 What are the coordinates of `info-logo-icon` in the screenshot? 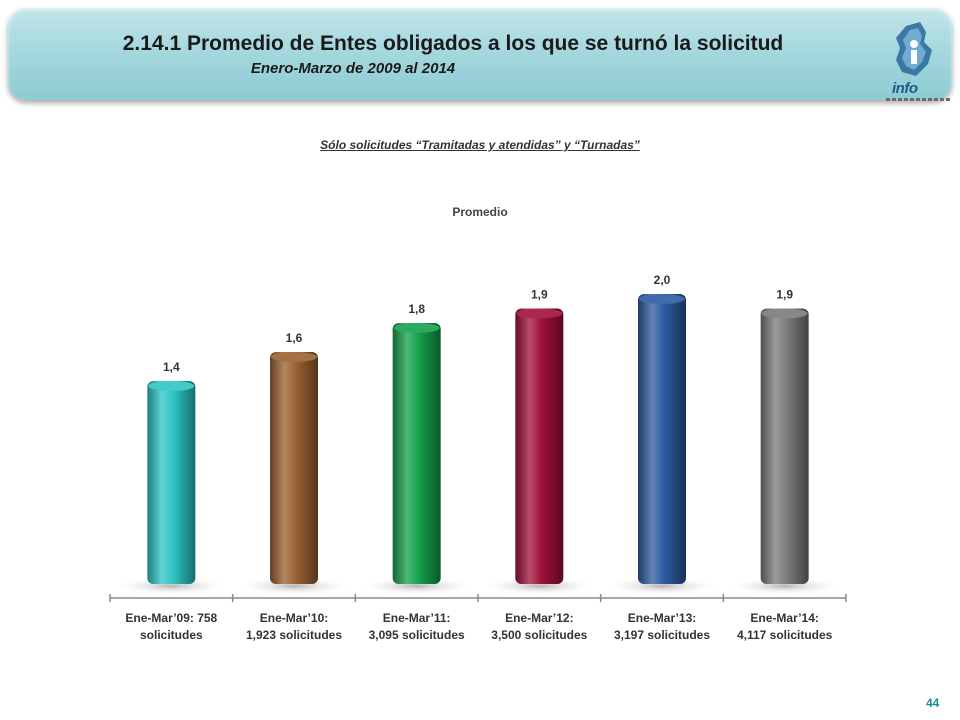 It's located at (914, 49).